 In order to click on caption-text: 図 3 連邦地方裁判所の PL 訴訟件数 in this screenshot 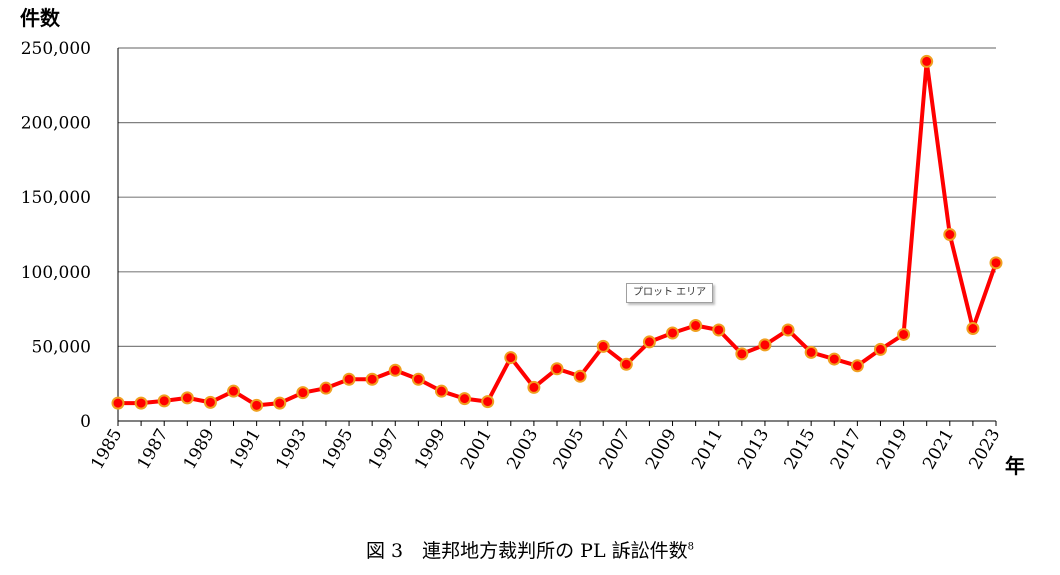, I will do `click(527, 551)`.